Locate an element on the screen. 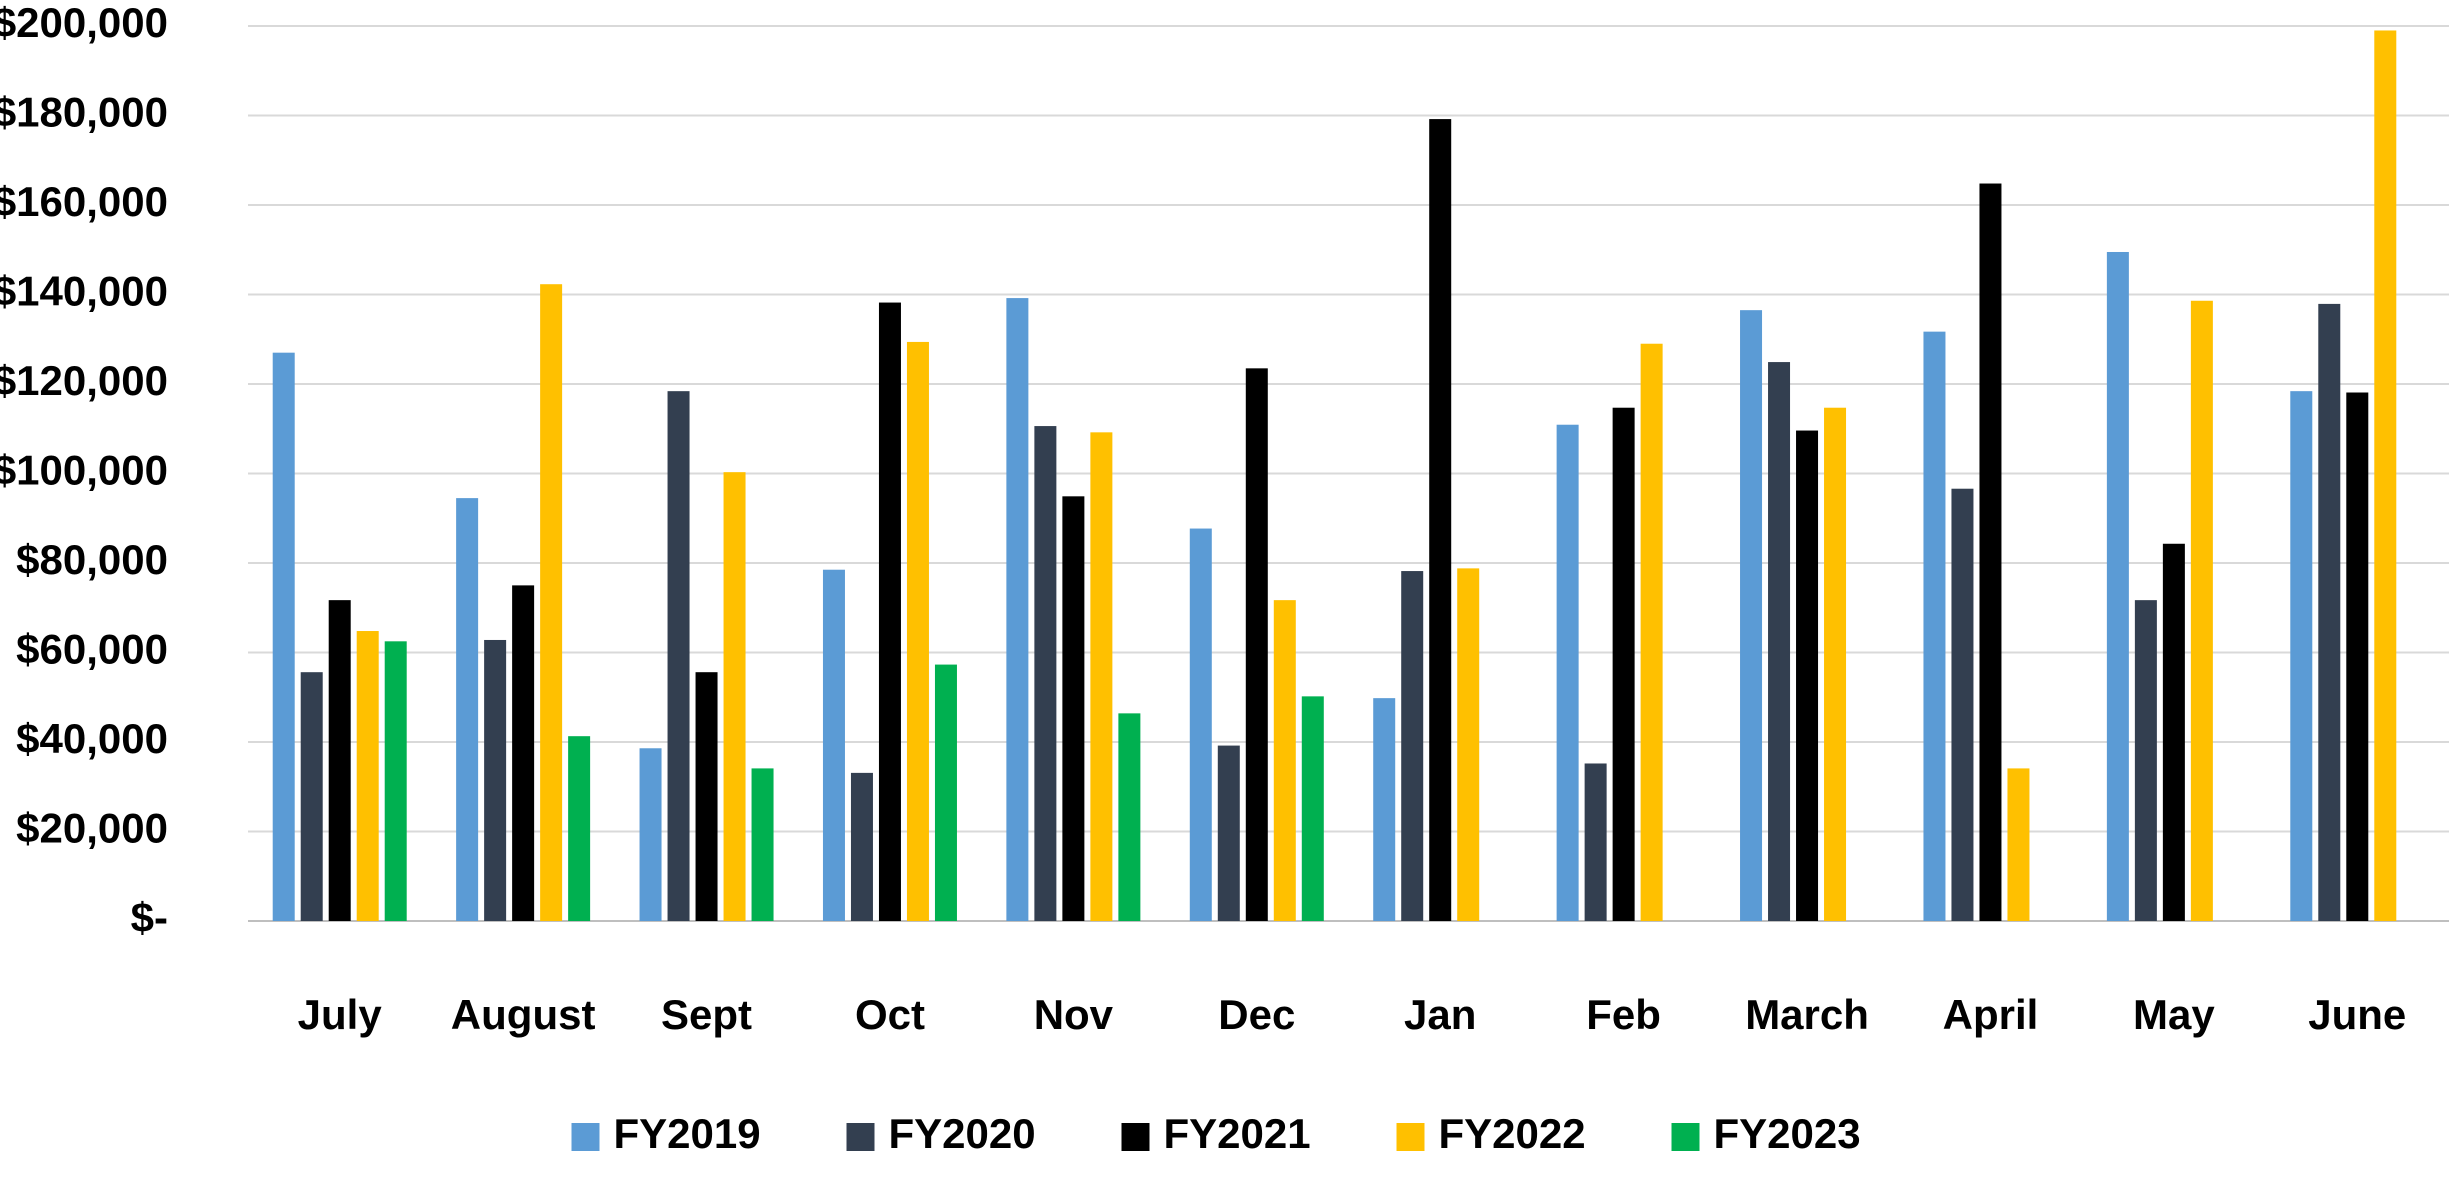 The width and height of the screenshot is (2458, 1189). legend-label: FY2023 is located at coordinates (1787, 1133).